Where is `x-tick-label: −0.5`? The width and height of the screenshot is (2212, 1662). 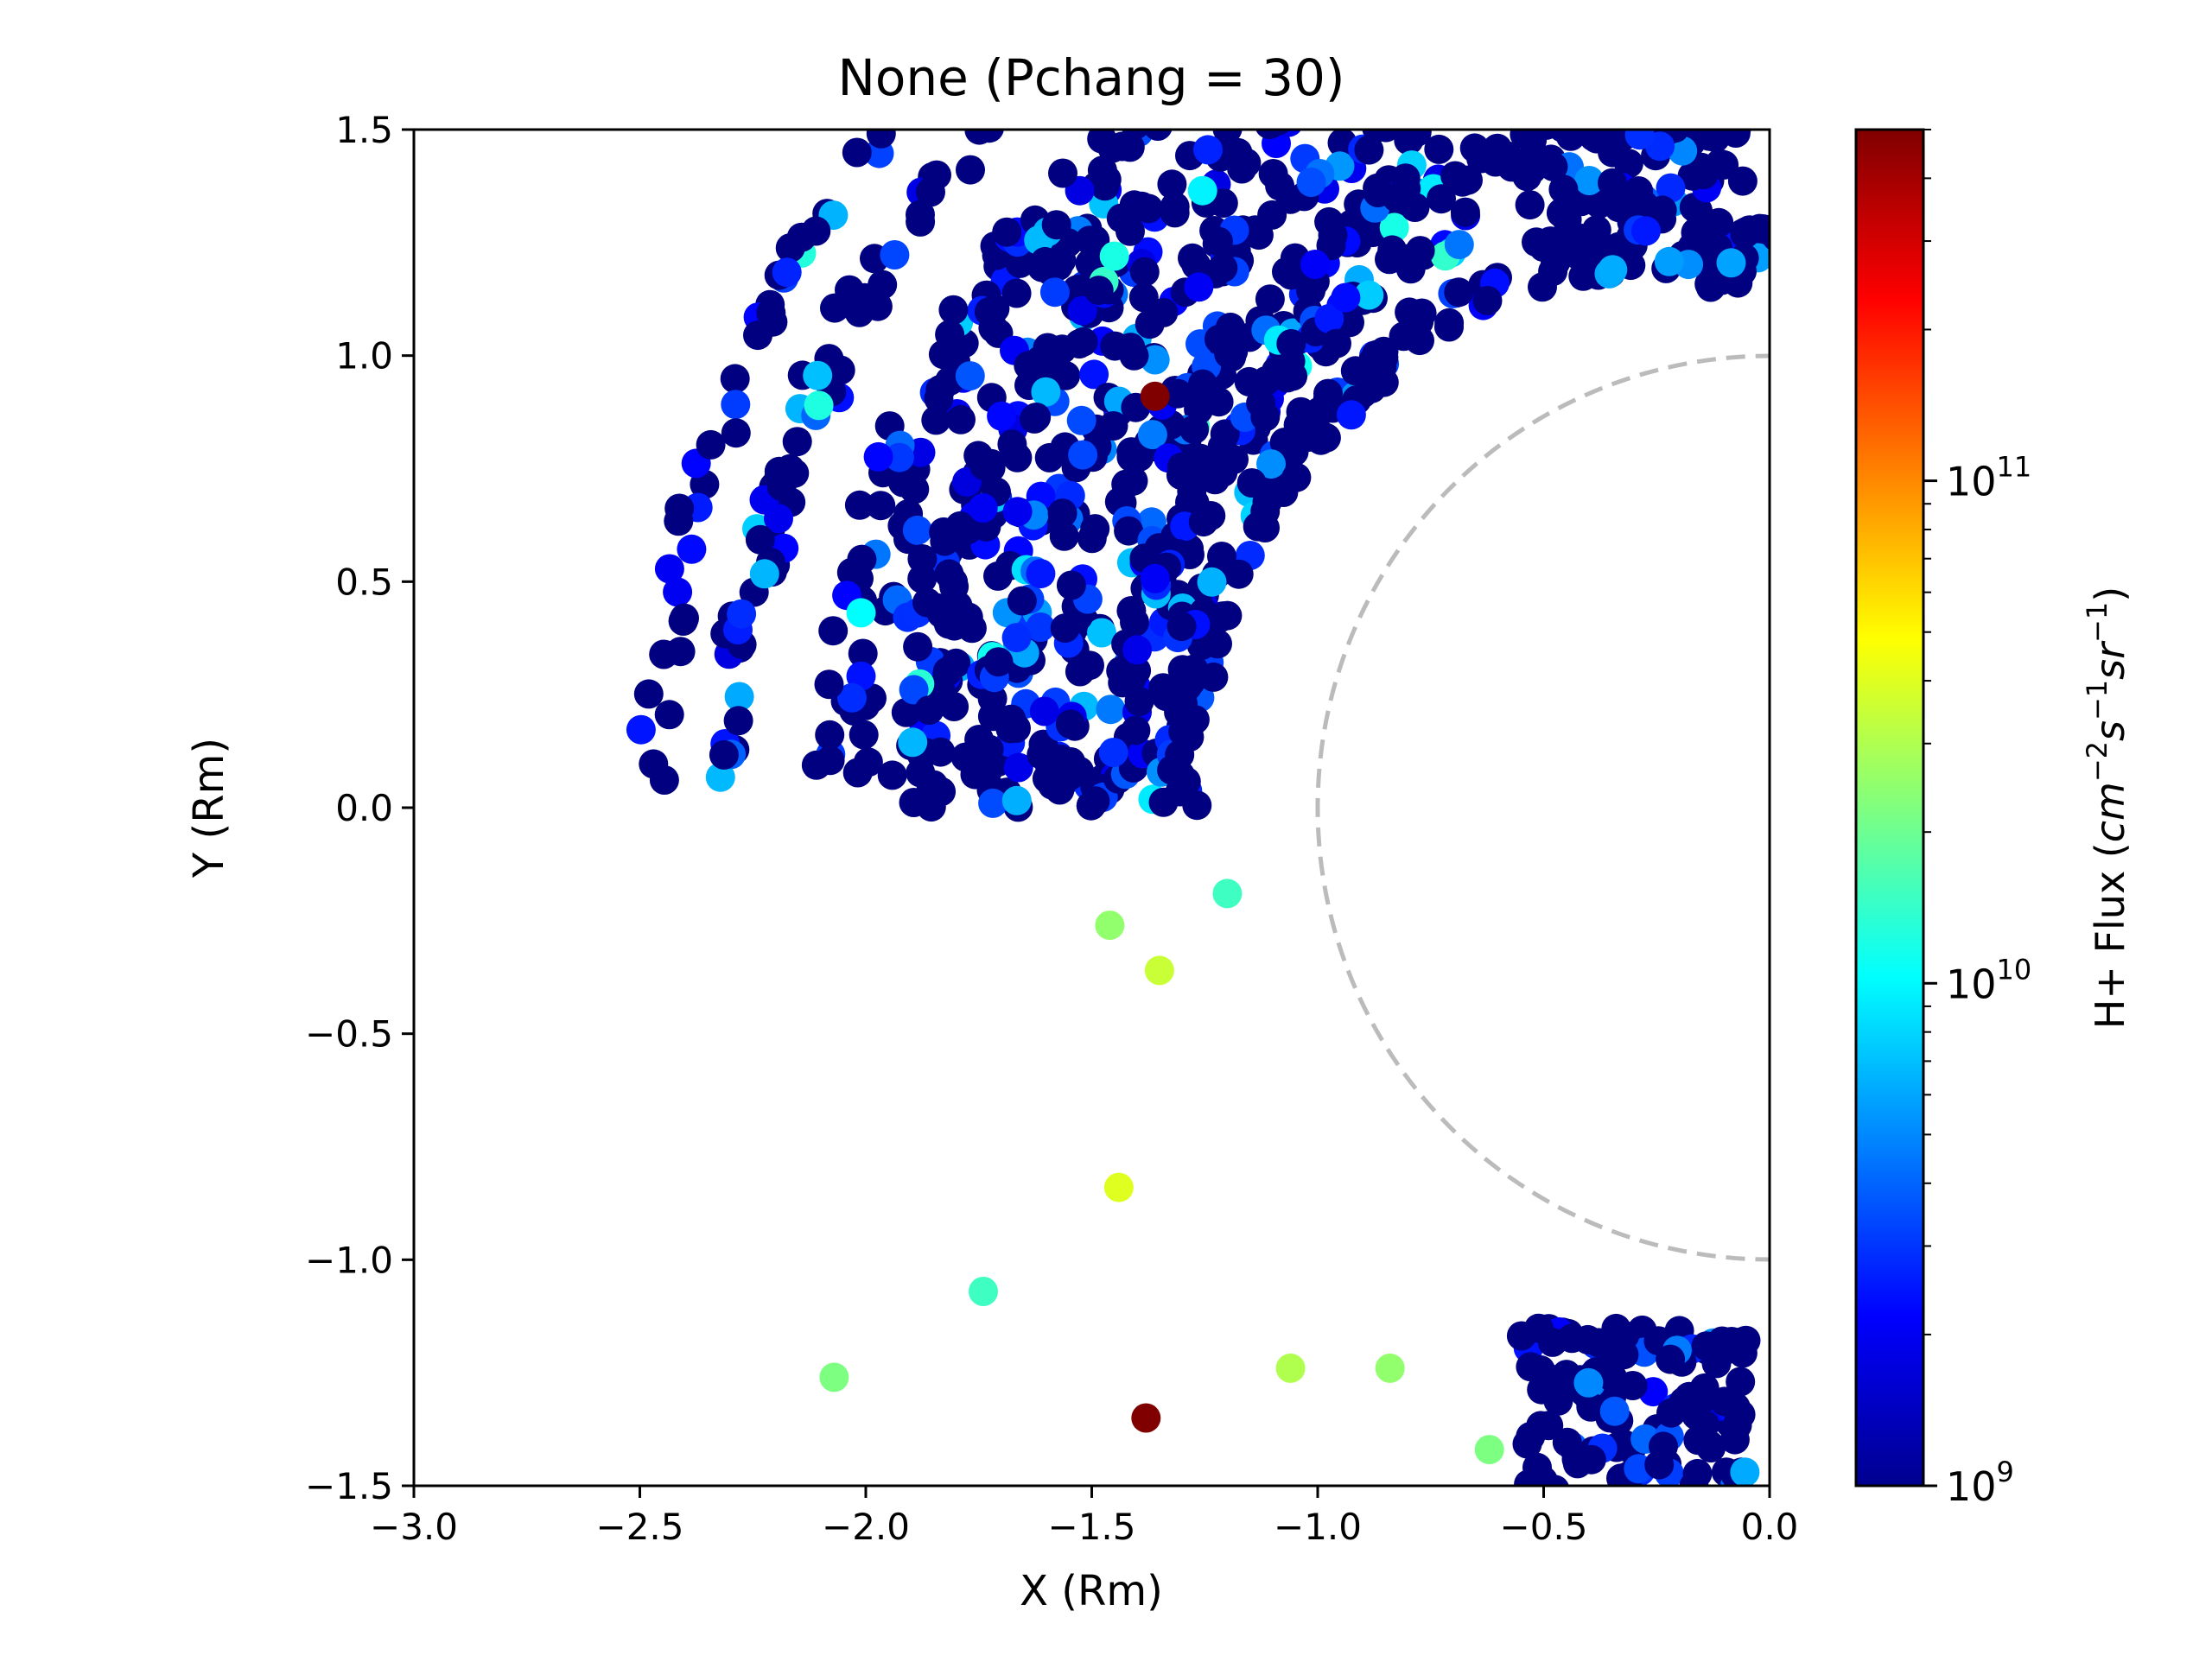 x-tick-label: −0.5 is located at coordinates (1544, 1527).